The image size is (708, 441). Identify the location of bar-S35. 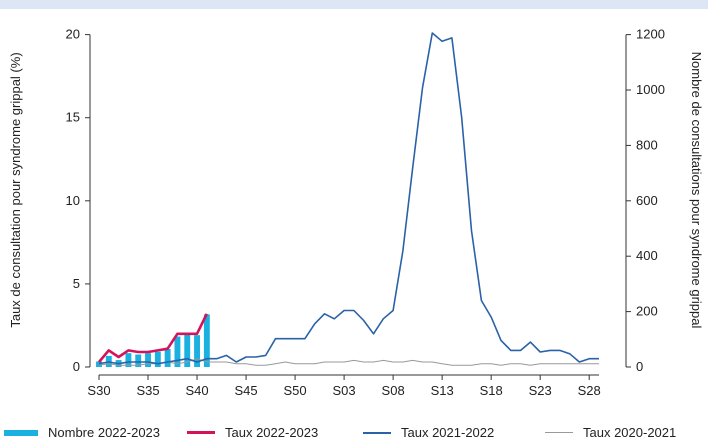
(148, 360).